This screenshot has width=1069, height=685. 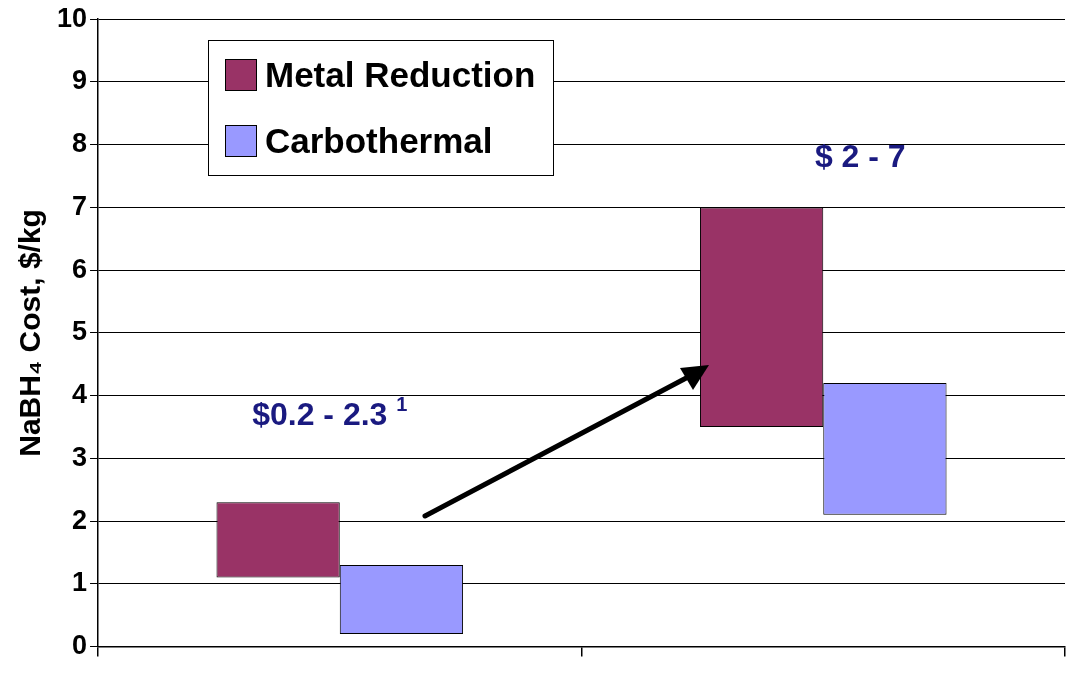 What do you see at coordinates (80, 519) in the screenshot?
I see `y-tick-label: 2` at bounding box center [80, 519].